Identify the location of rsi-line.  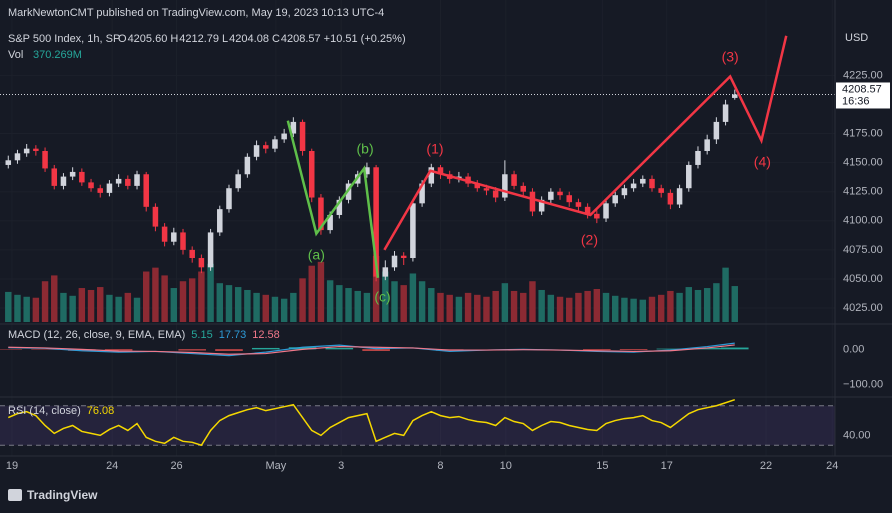
(371, 422).